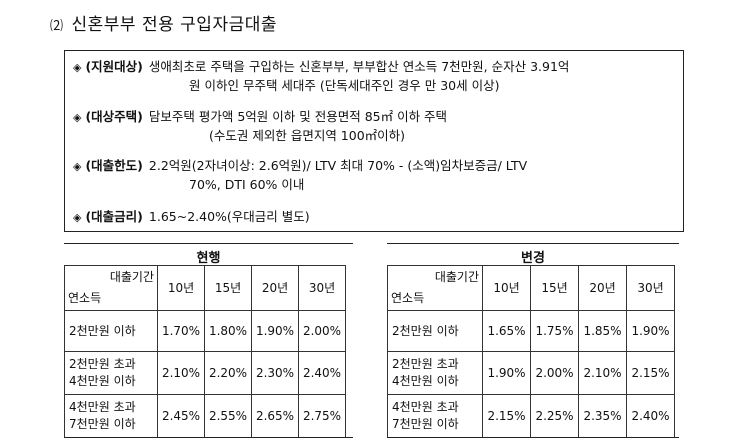 This screenshot has height=443, width=740. Describe the element at coordinates (181, 416) in the screenshot. I see `rate-cell: 2.45%` at that location.